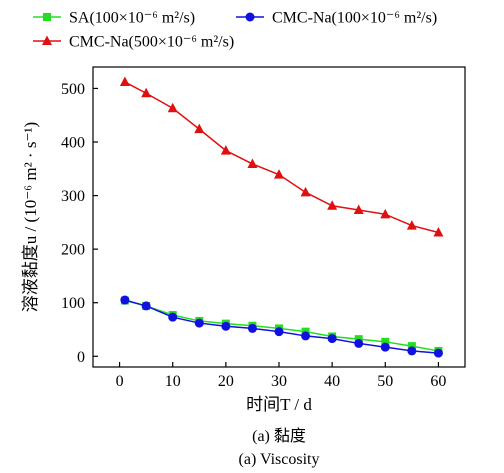 The image size is (504, 473). Describe the element at coordinates (226, 381) in the screenshot. I see `x-tick-label: 20` at that location.